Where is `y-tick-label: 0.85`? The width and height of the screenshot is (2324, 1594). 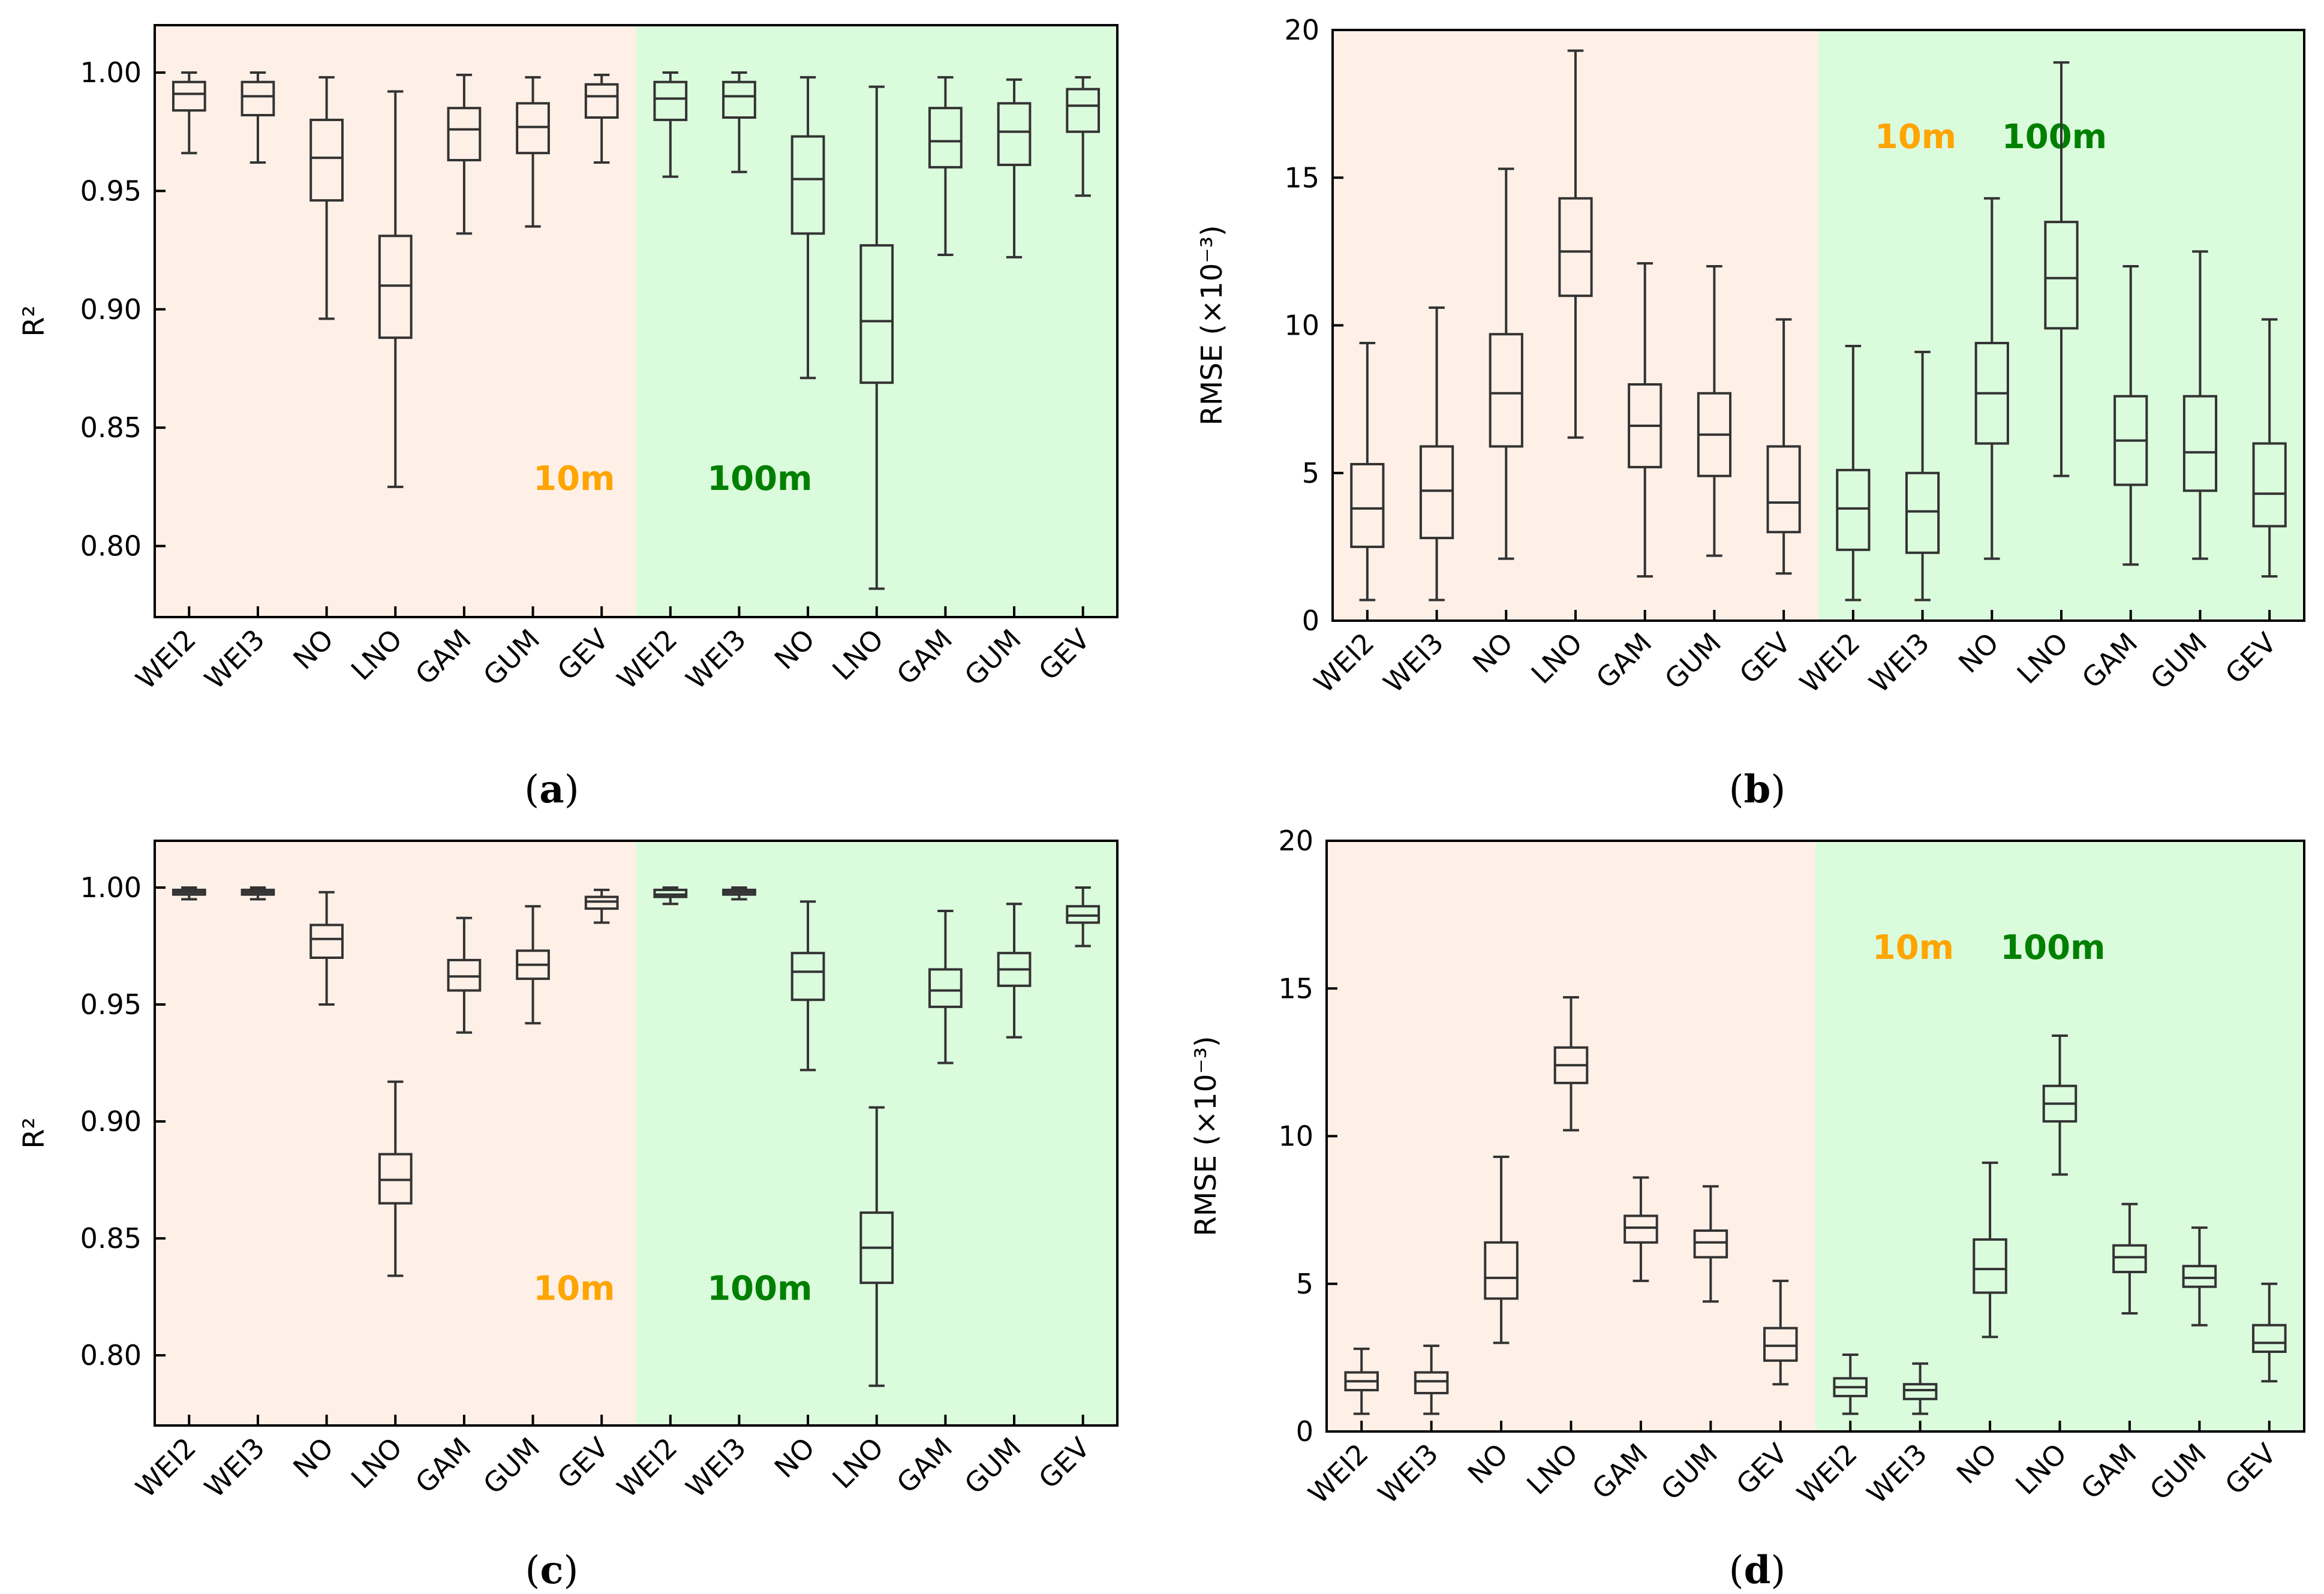
y-tick-label: 0.85 is located at coordinates (111, 1238).